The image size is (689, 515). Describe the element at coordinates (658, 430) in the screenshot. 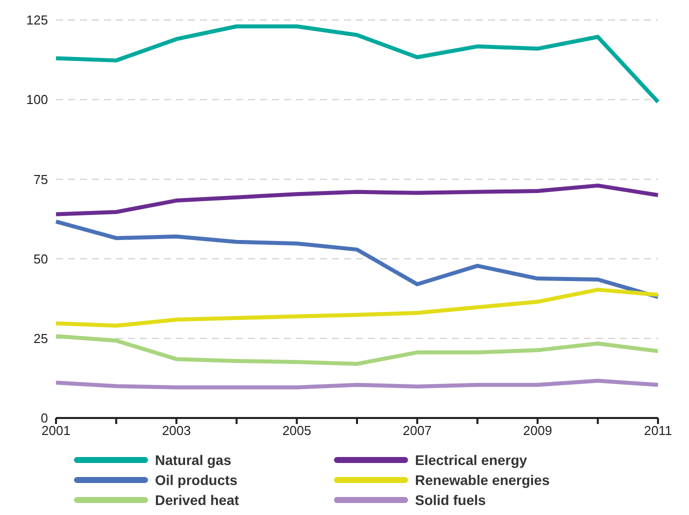

I see `x-tick-label: 2011` at that location.